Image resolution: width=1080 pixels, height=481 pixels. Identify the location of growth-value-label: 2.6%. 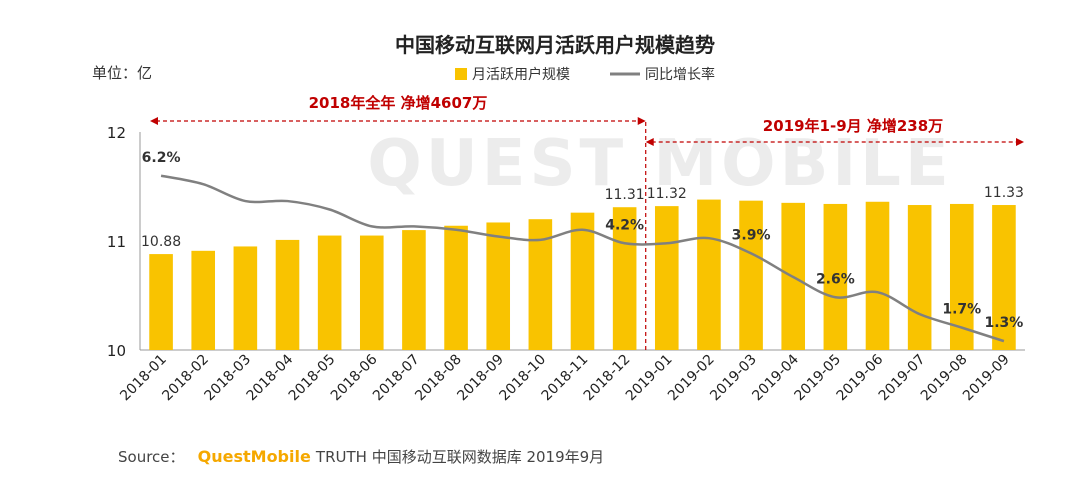
(835, 279).